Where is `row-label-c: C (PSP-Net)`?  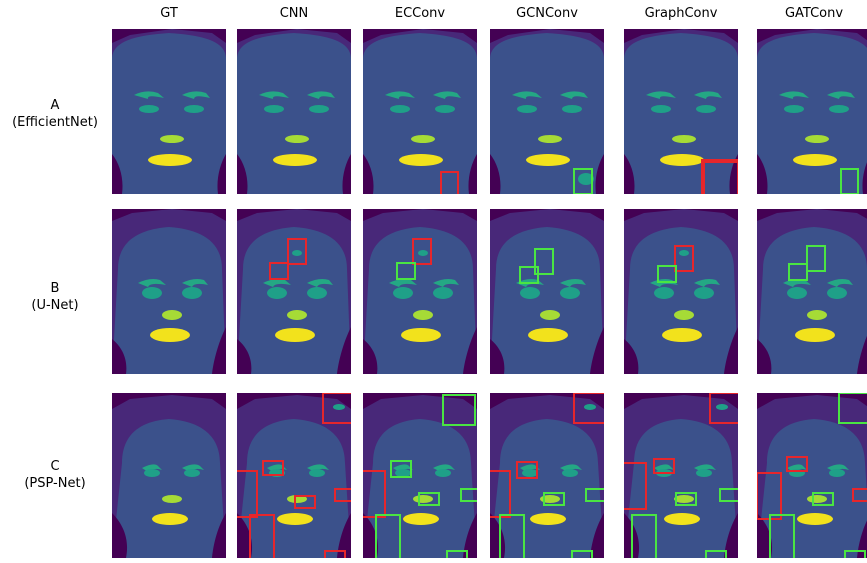
row-label-c: C (PSP-Net) is located at coordinates (55, 475).